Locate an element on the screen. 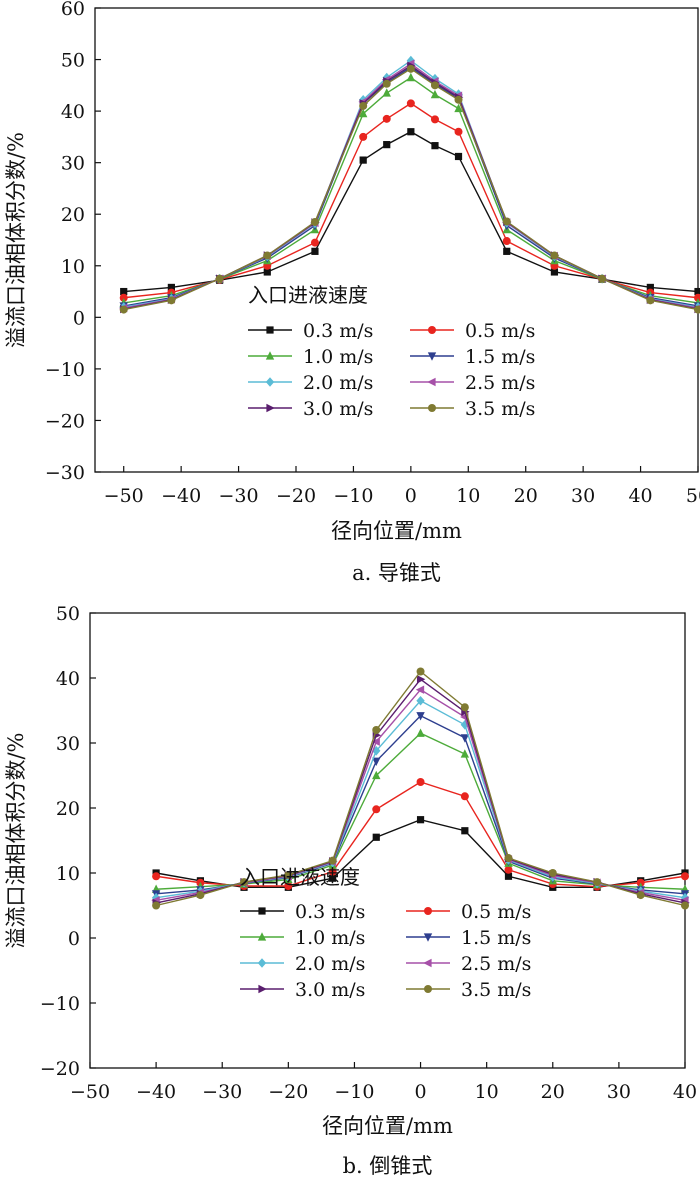 This screenshot has height=1183, width=700. x-tick-label: −40 is located at coordinates (181, 496).